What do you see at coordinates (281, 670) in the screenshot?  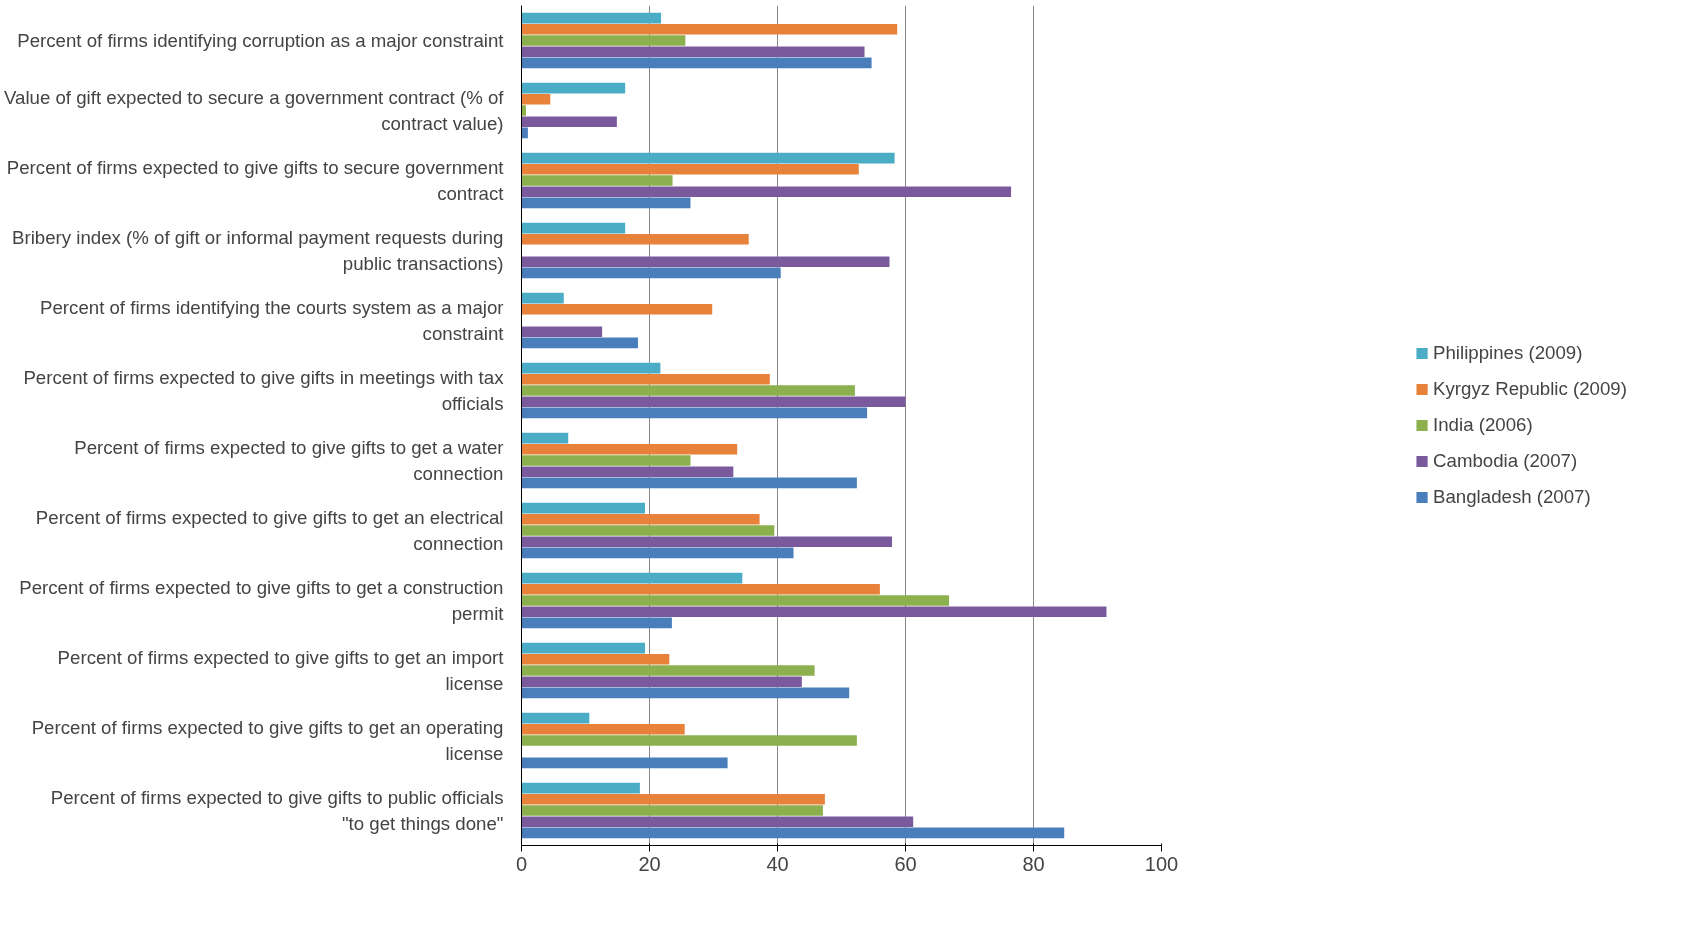 I see `y-tick-label: Percent of firms expected to give gifts to get an import license` at bounding box center [281, 670].